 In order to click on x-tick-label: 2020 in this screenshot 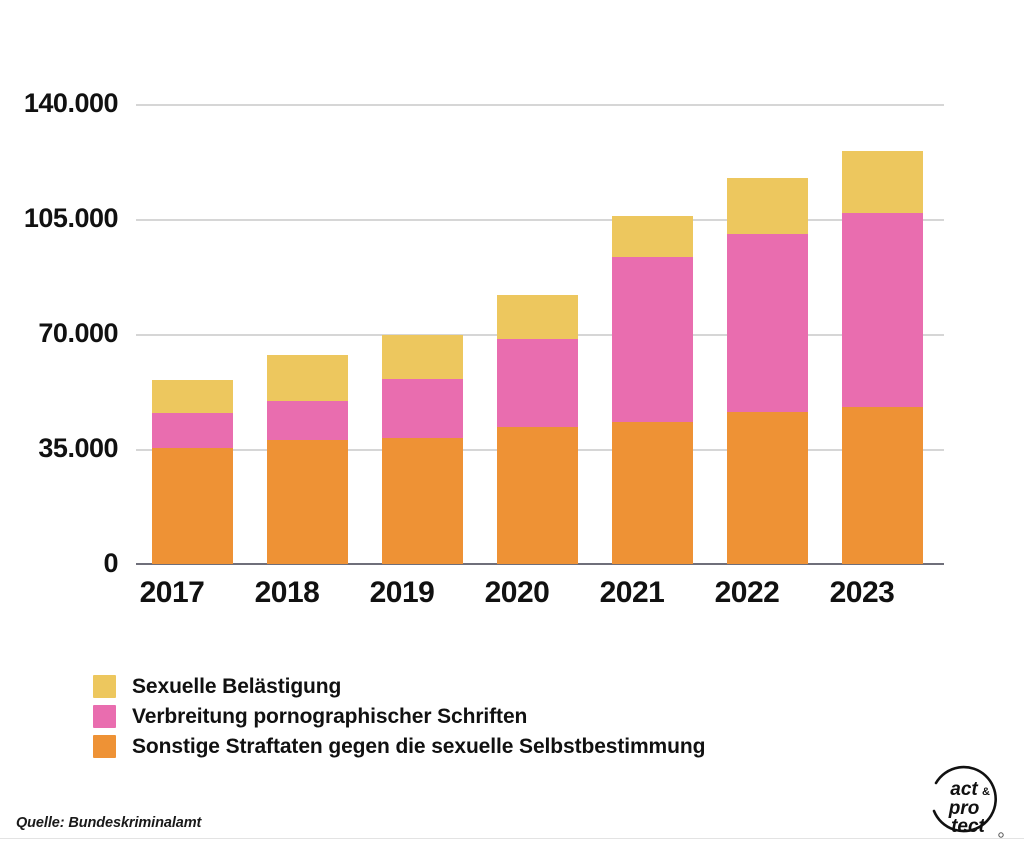, I will do `click(517, 592)`.